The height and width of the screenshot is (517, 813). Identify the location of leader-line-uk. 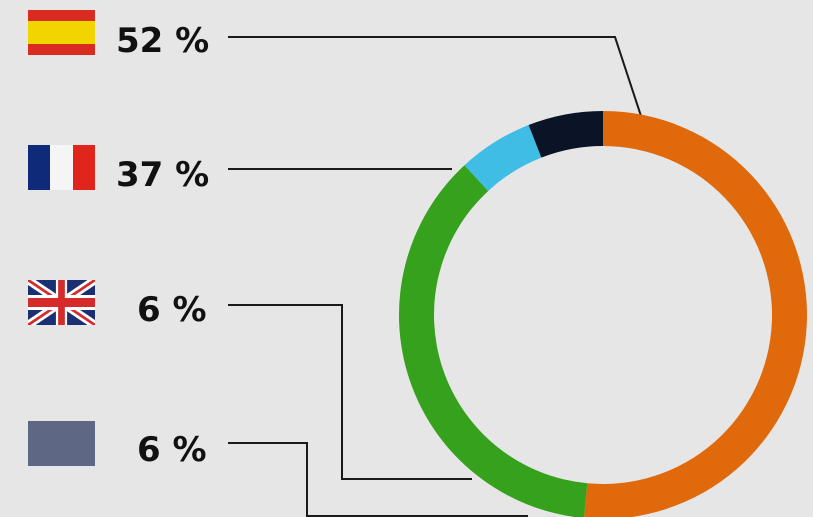
(350, 392).